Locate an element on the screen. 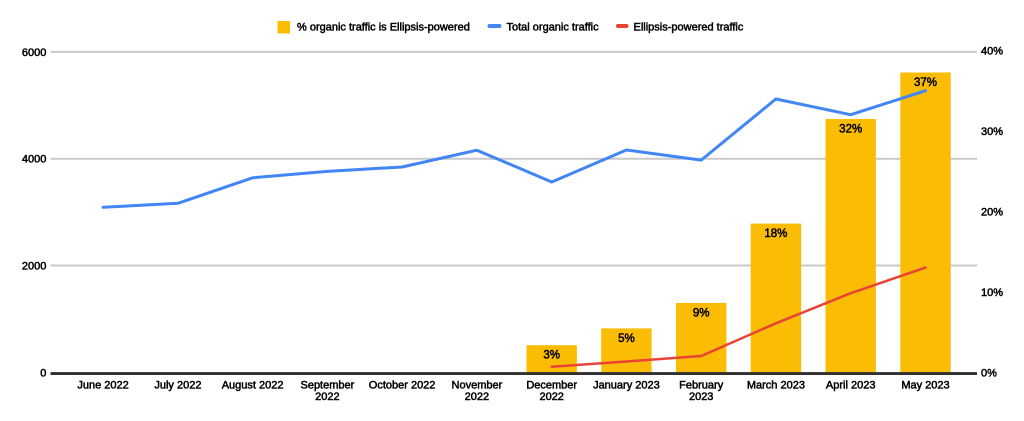 The image size is (1024, 421). svg-text: 0% is located at coordinates (989, 374).